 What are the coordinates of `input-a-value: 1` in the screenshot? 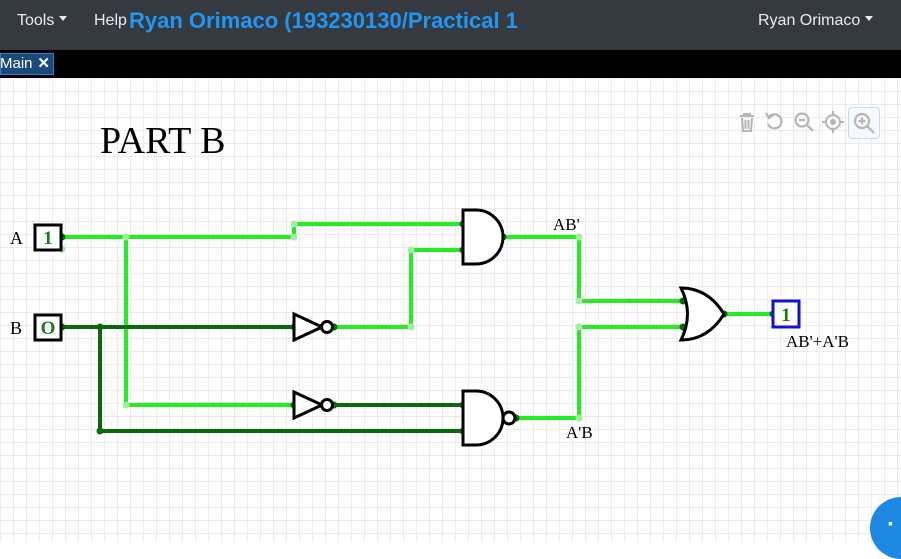 It's located at (48, 238).